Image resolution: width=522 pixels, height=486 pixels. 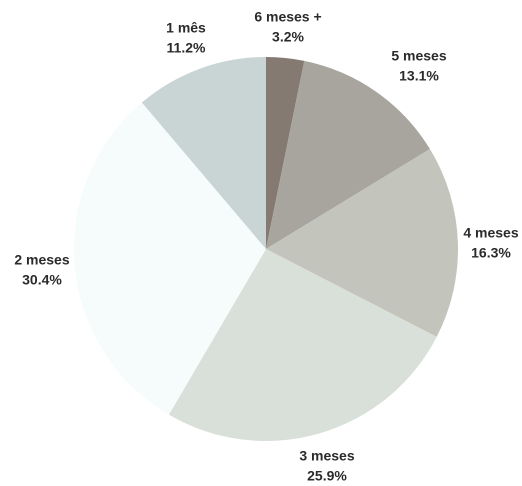 What do you see at coordinates (42, 280) in the screenshot?
I see `slice-value-label: 30.4%` at bounding box center [42, 280].